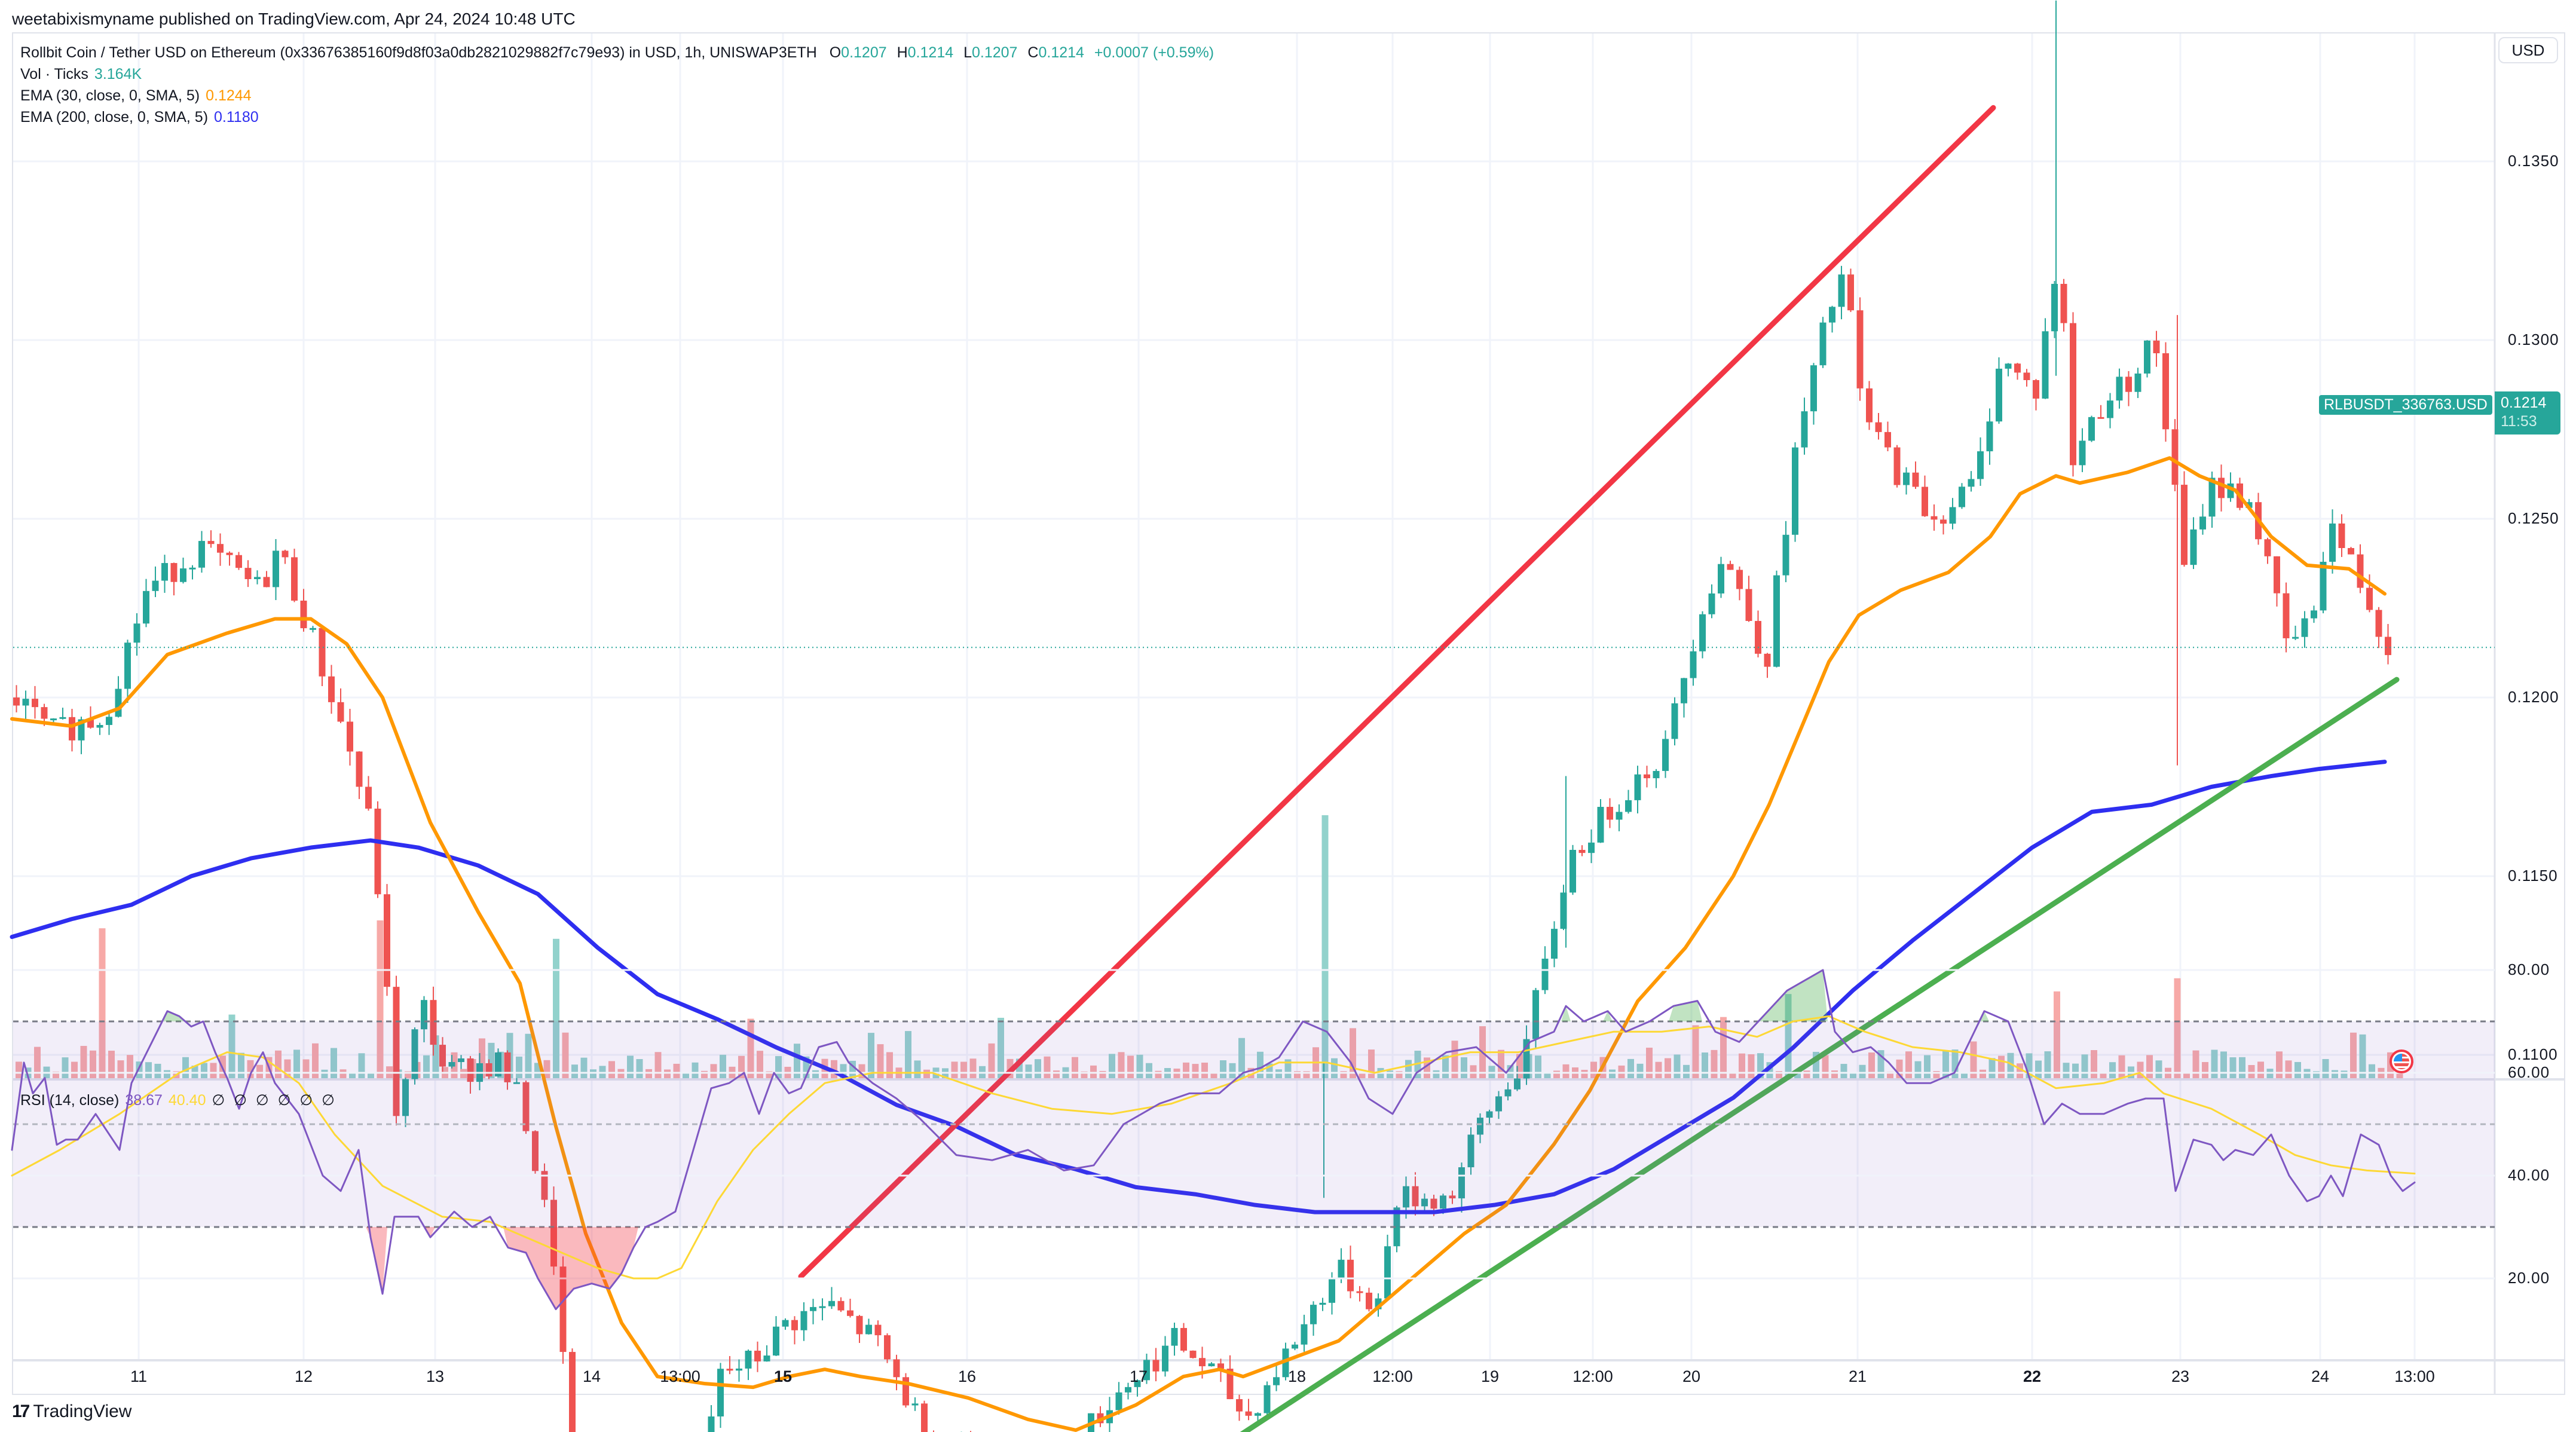 This screenshot has height=1432, width=2576. Describe the element at coordinates (139, 117) in the screenshot. I see `ema200-legend: EMA (200, close, 0, SMA, 5) 0.1180` at that location.